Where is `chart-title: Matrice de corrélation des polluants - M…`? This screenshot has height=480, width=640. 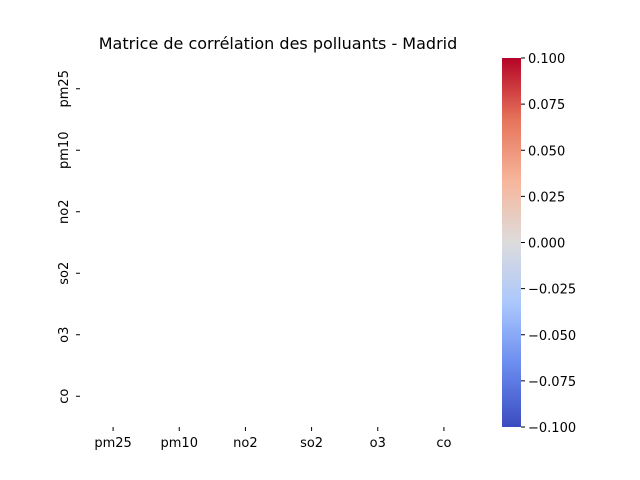
chart-title: Matrice de corrélation des polluants - M… is located at coordinates (278, 43).